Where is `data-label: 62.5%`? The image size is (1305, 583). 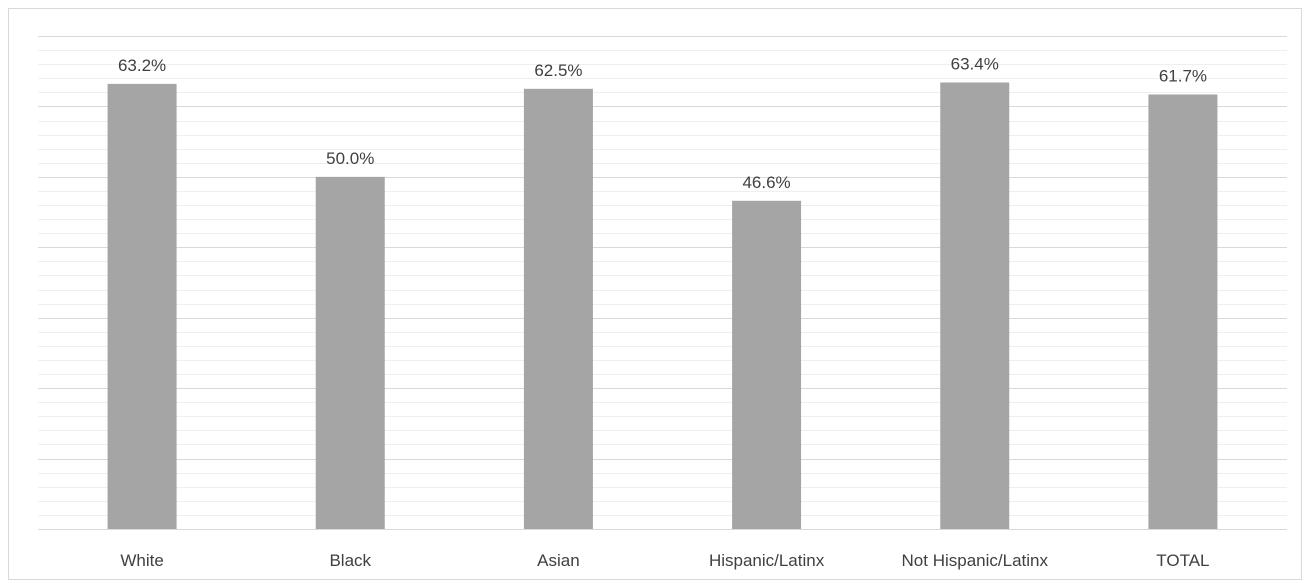 data-label: 62.5% is located at coordinates (558, 70).